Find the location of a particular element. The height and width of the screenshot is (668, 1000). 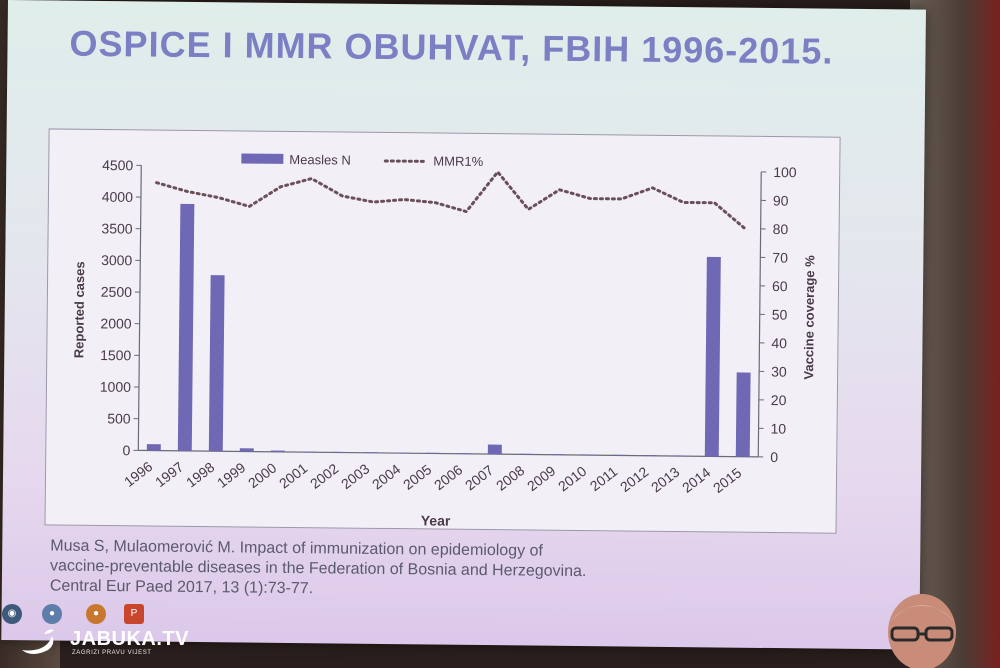

y2-tick-label: 40 is located at coordinates (779, 343).